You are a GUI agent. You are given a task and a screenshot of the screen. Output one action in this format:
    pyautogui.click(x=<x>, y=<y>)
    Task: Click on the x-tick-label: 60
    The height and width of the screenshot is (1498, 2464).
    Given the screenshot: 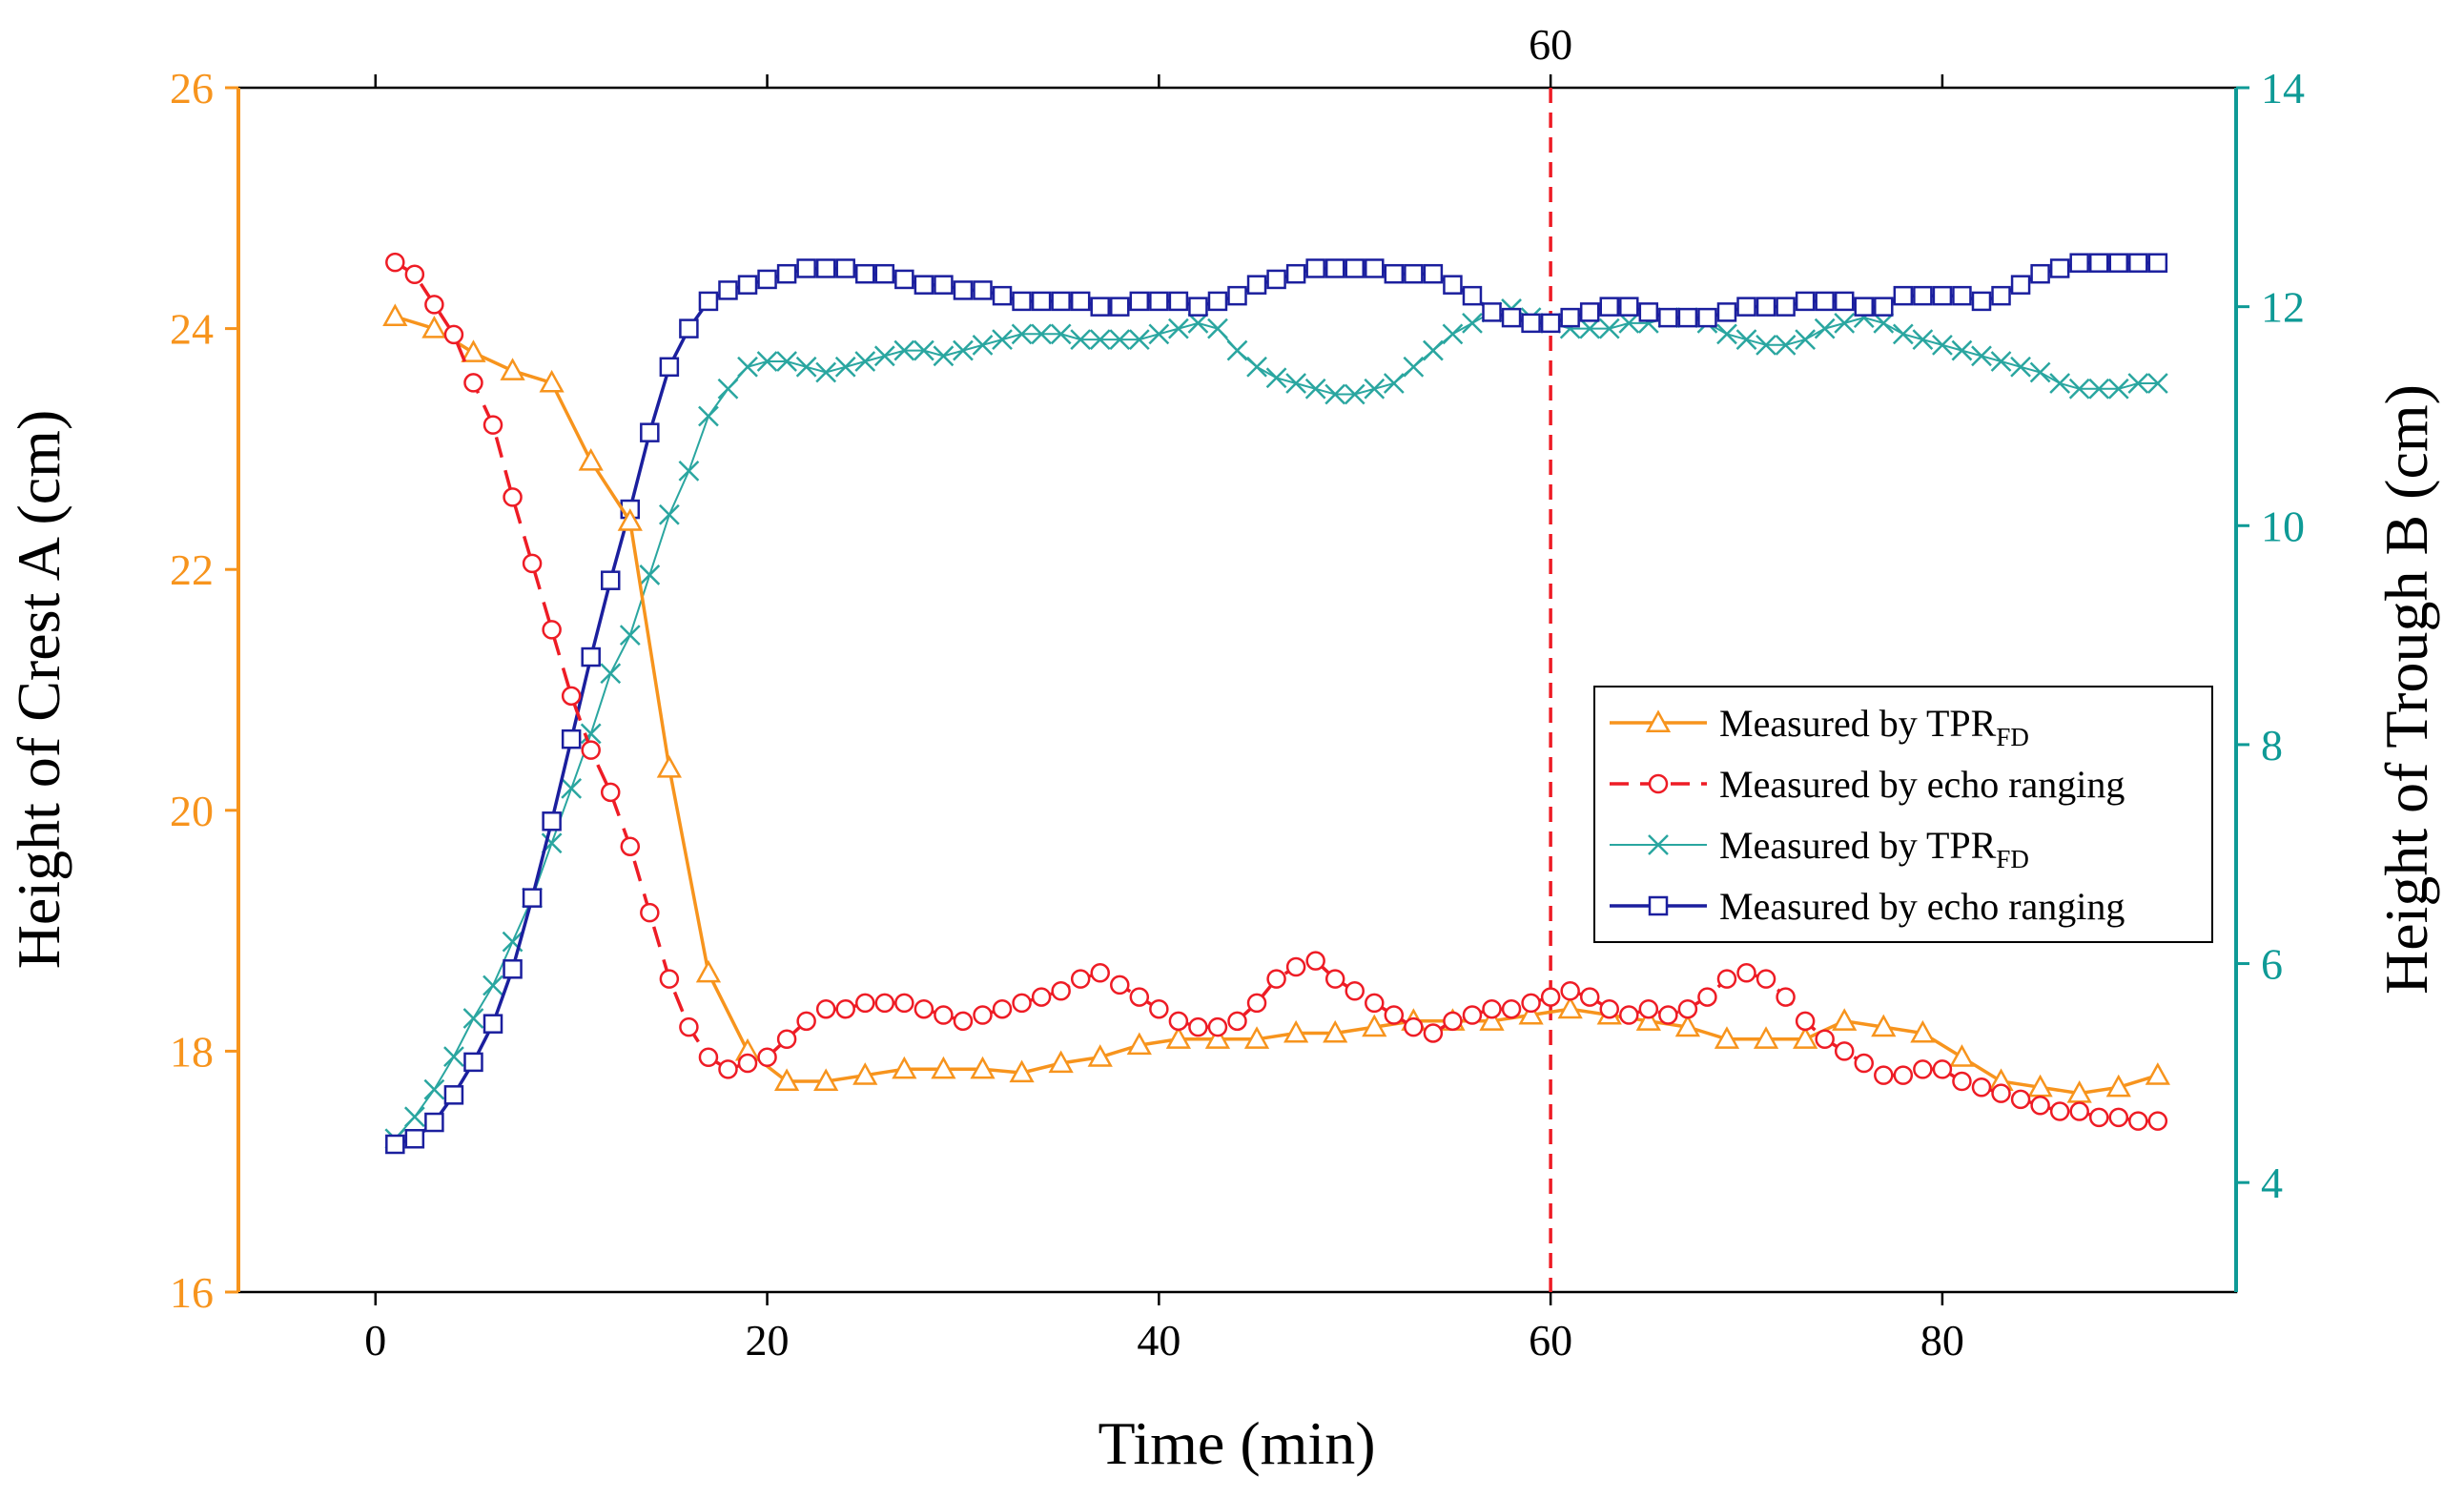 What is the action you would take?
    pyautogui.click(x=1550, y=1340)
    